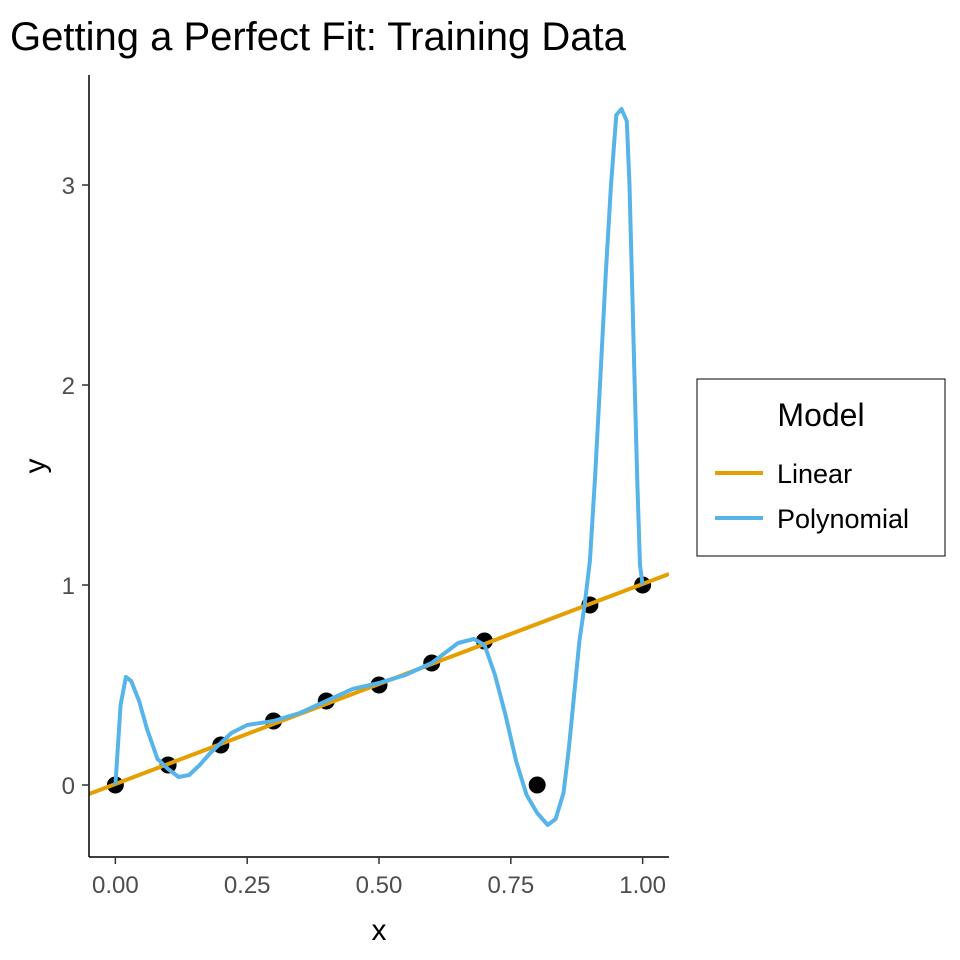 The height and width of the screenshot is (960, 960). I want to click on x-axis-title: x, so click(379, 930).